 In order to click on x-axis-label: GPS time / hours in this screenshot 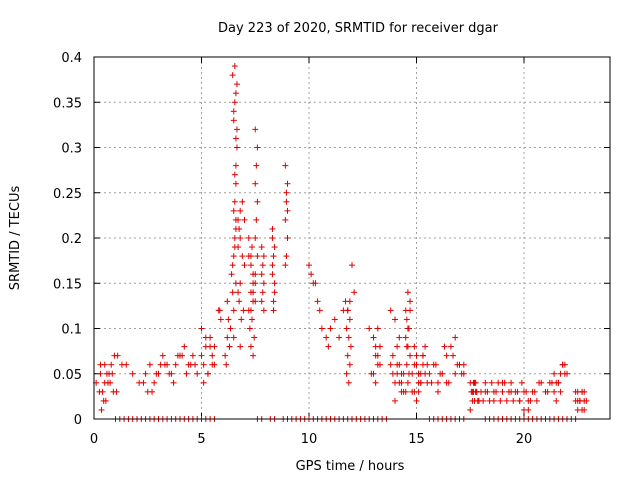, I will do `click(350, 466)`.